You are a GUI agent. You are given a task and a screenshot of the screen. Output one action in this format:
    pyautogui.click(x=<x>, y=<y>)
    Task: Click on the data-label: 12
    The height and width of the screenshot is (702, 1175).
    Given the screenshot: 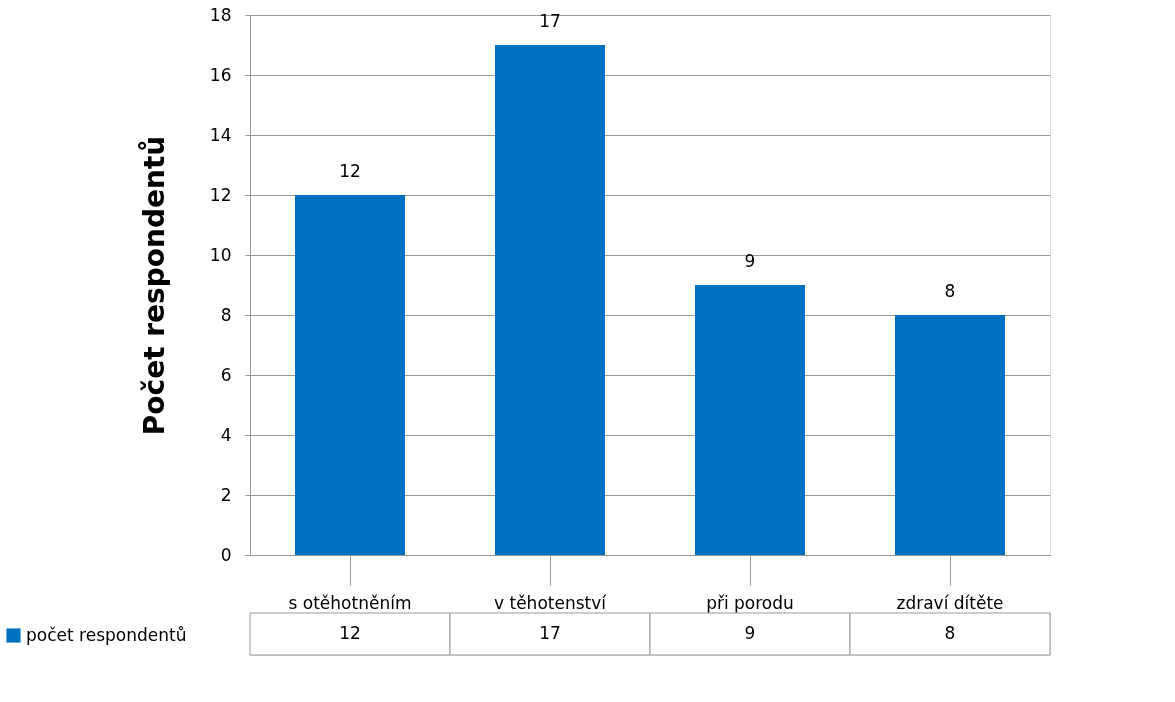 What is the action you would take?
    pyautogui.click(x=350, y=171)
    